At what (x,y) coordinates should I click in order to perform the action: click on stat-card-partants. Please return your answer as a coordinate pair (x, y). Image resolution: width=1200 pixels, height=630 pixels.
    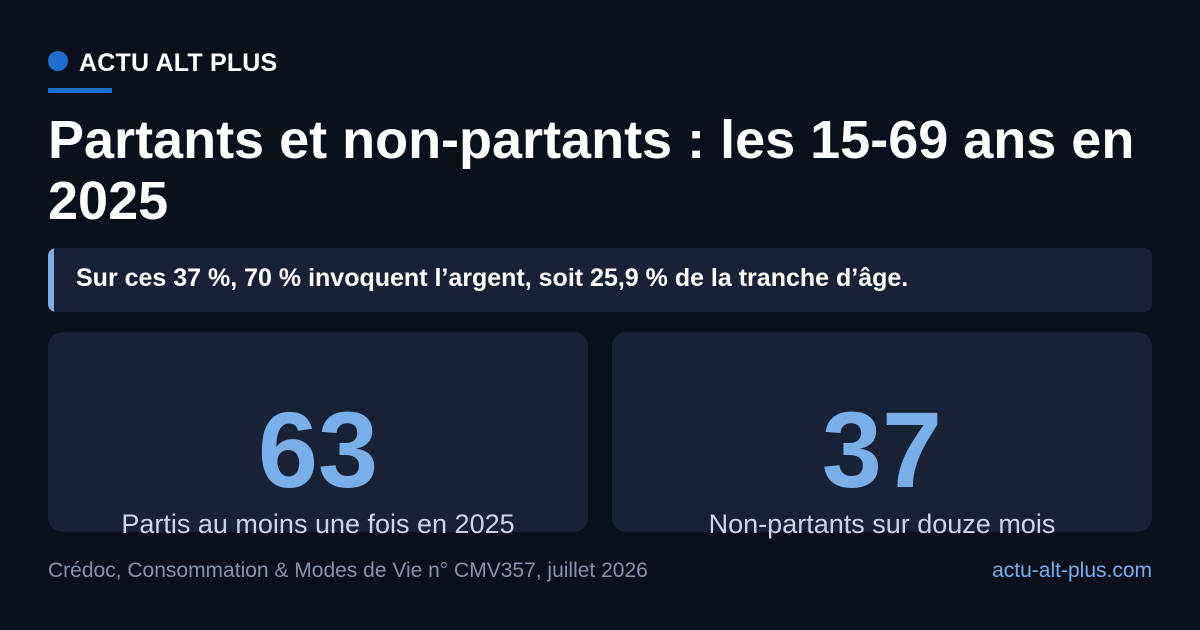
    Looking at the image, I should click on (318, 432).